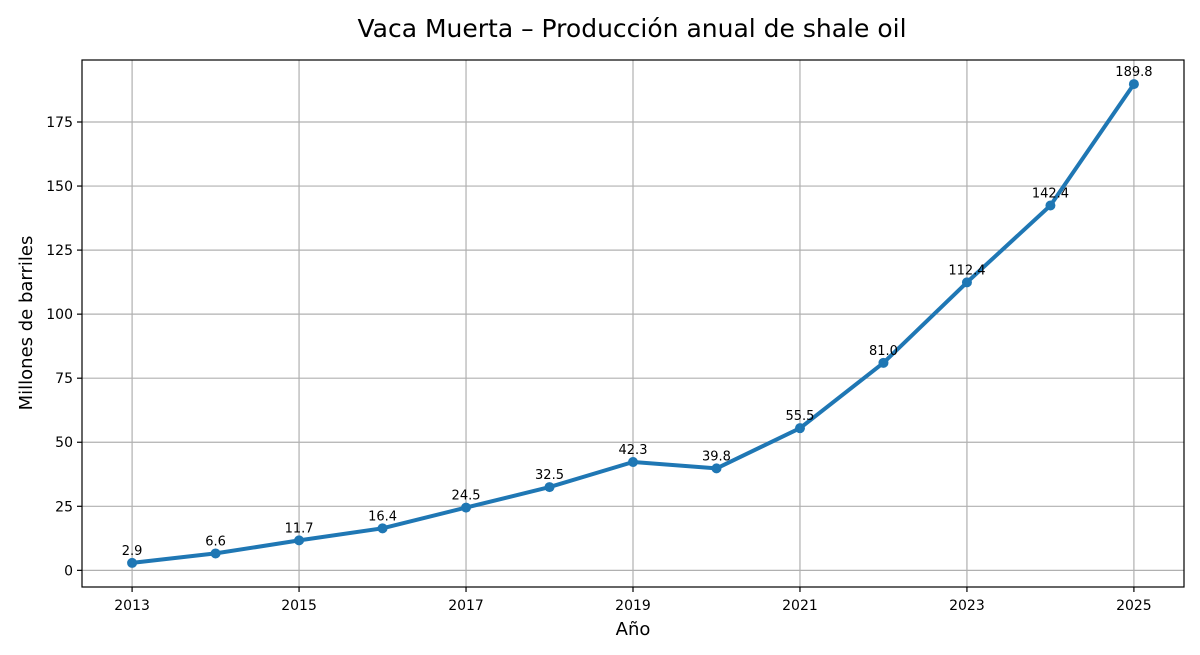 The height and width of the screenshot is (655, 1200). I want to click on y-tick-label: 125, so click(59, 251).